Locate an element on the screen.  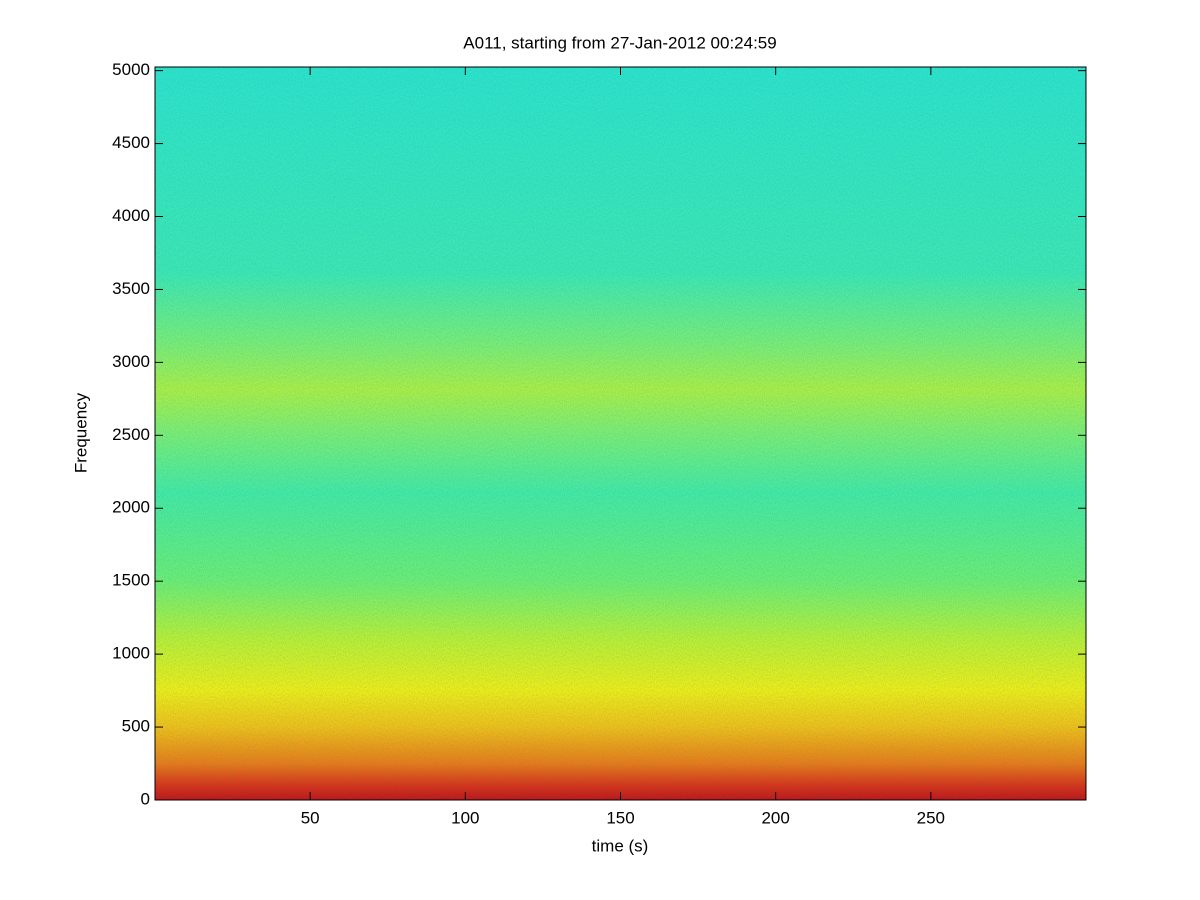
y-tick-label: 2500 is located at coordinates (131, 434).